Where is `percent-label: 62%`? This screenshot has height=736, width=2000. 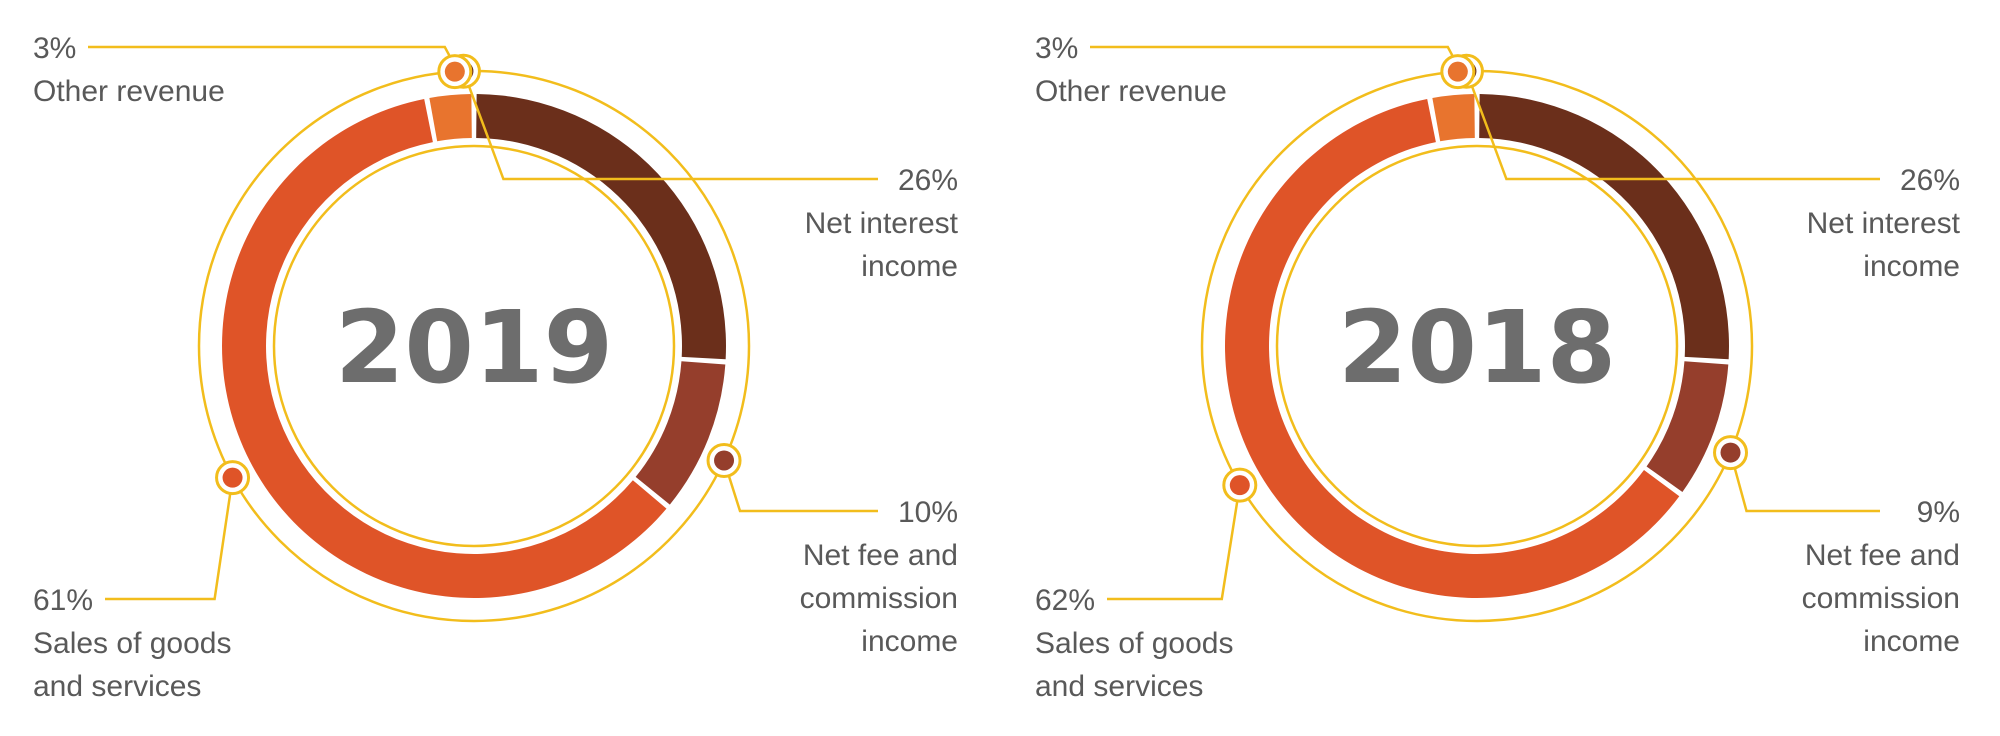
percent-label: 62% is located at coordinates (1065, 600).